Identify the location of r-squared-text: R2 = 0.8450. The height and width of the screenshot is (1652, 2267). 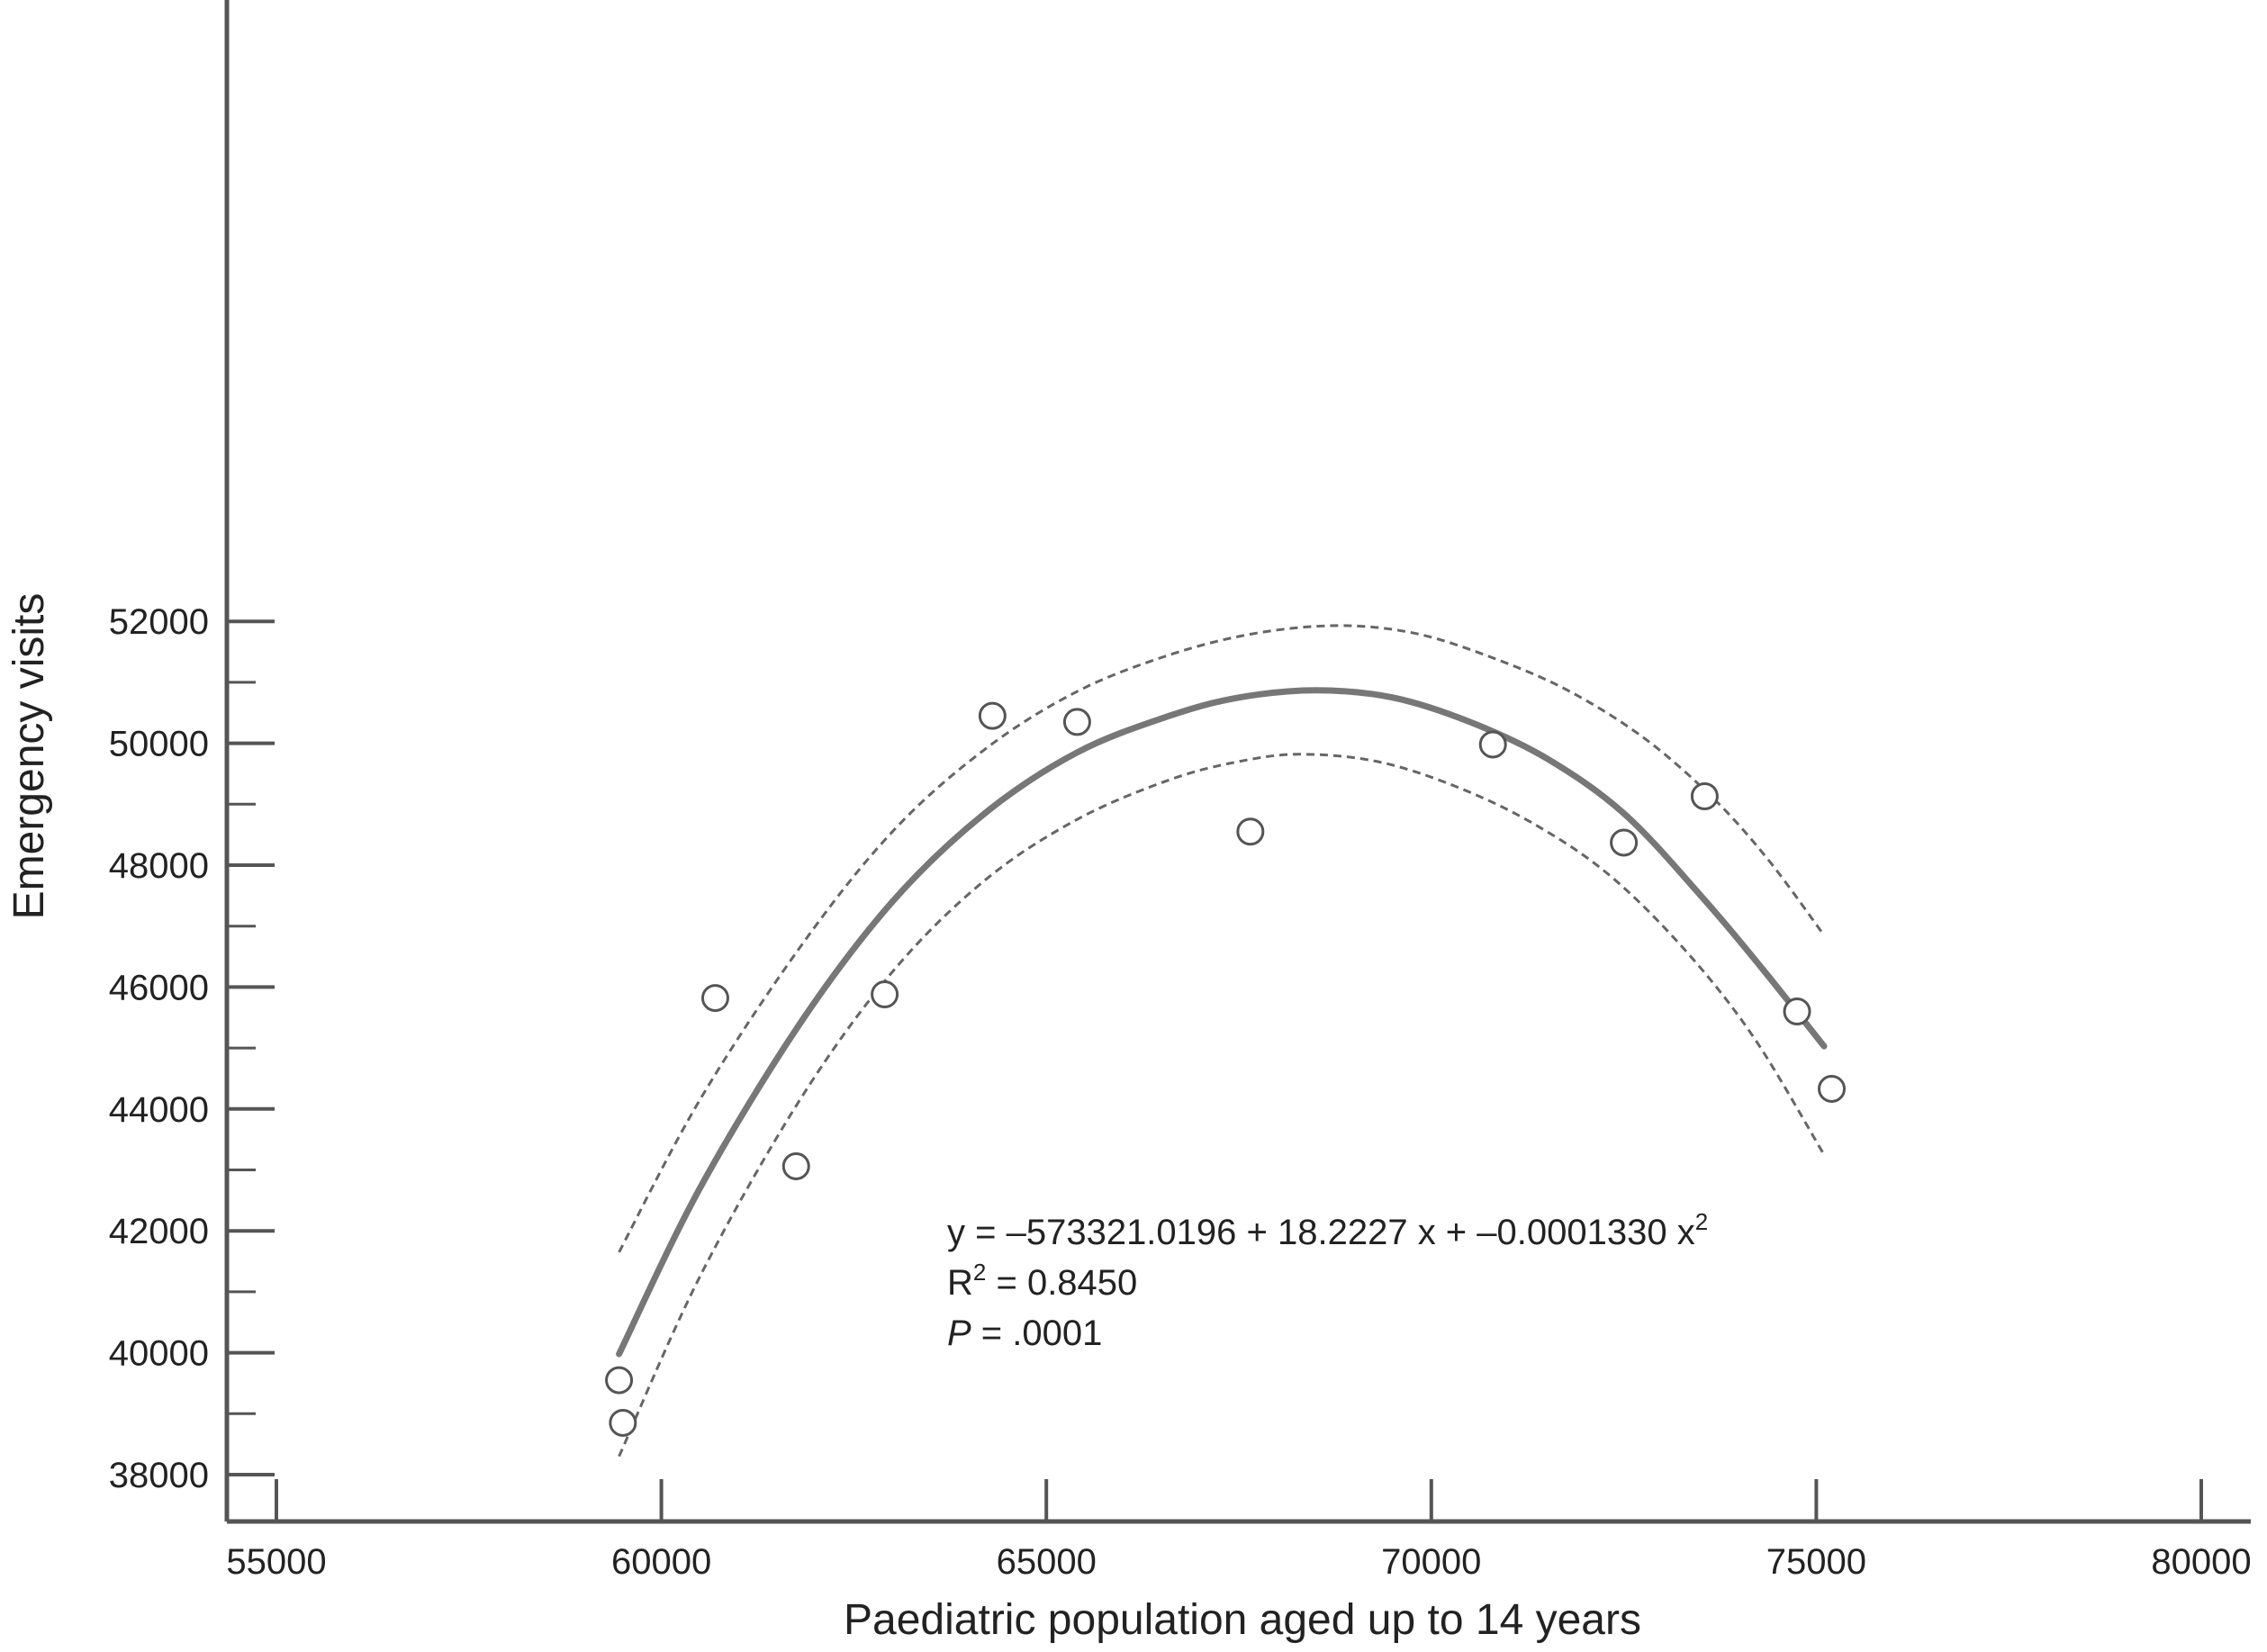
(1042, 1281).